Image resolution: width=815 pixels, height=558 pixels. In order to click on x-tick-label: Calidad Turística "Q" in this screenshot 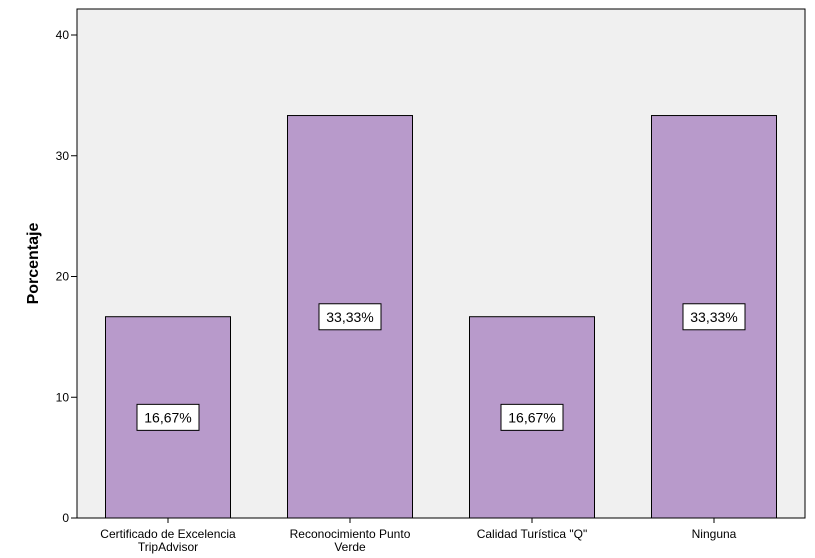, I will do `click(532, 534)`.